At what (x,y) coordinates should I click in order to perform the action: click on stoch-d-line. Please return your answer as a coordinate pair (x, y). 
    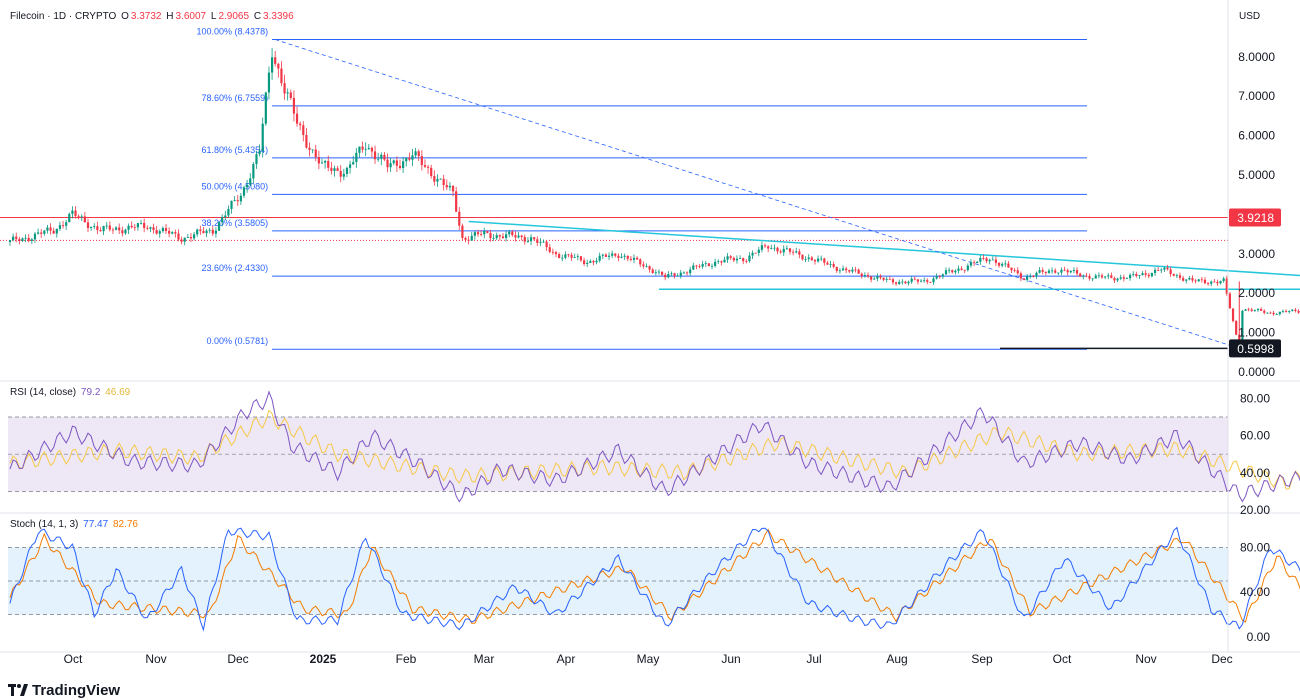
    Looking at the image, I should click on (654, 576).